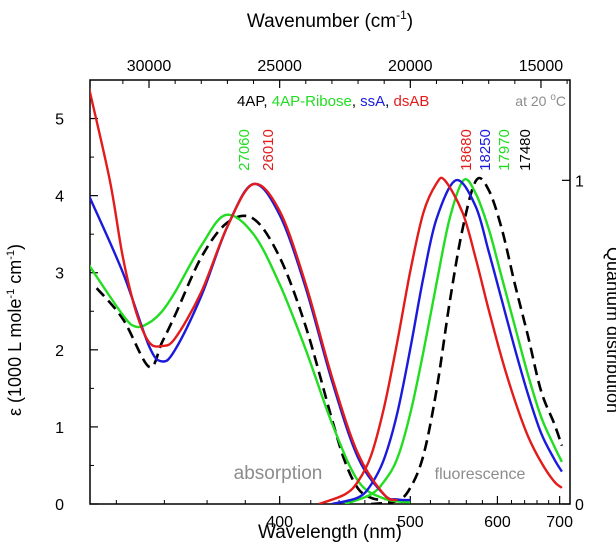  Describe the element at coordinates (410, 522) in the screenshot. I see `bottom-tick-label: 500` at that location.